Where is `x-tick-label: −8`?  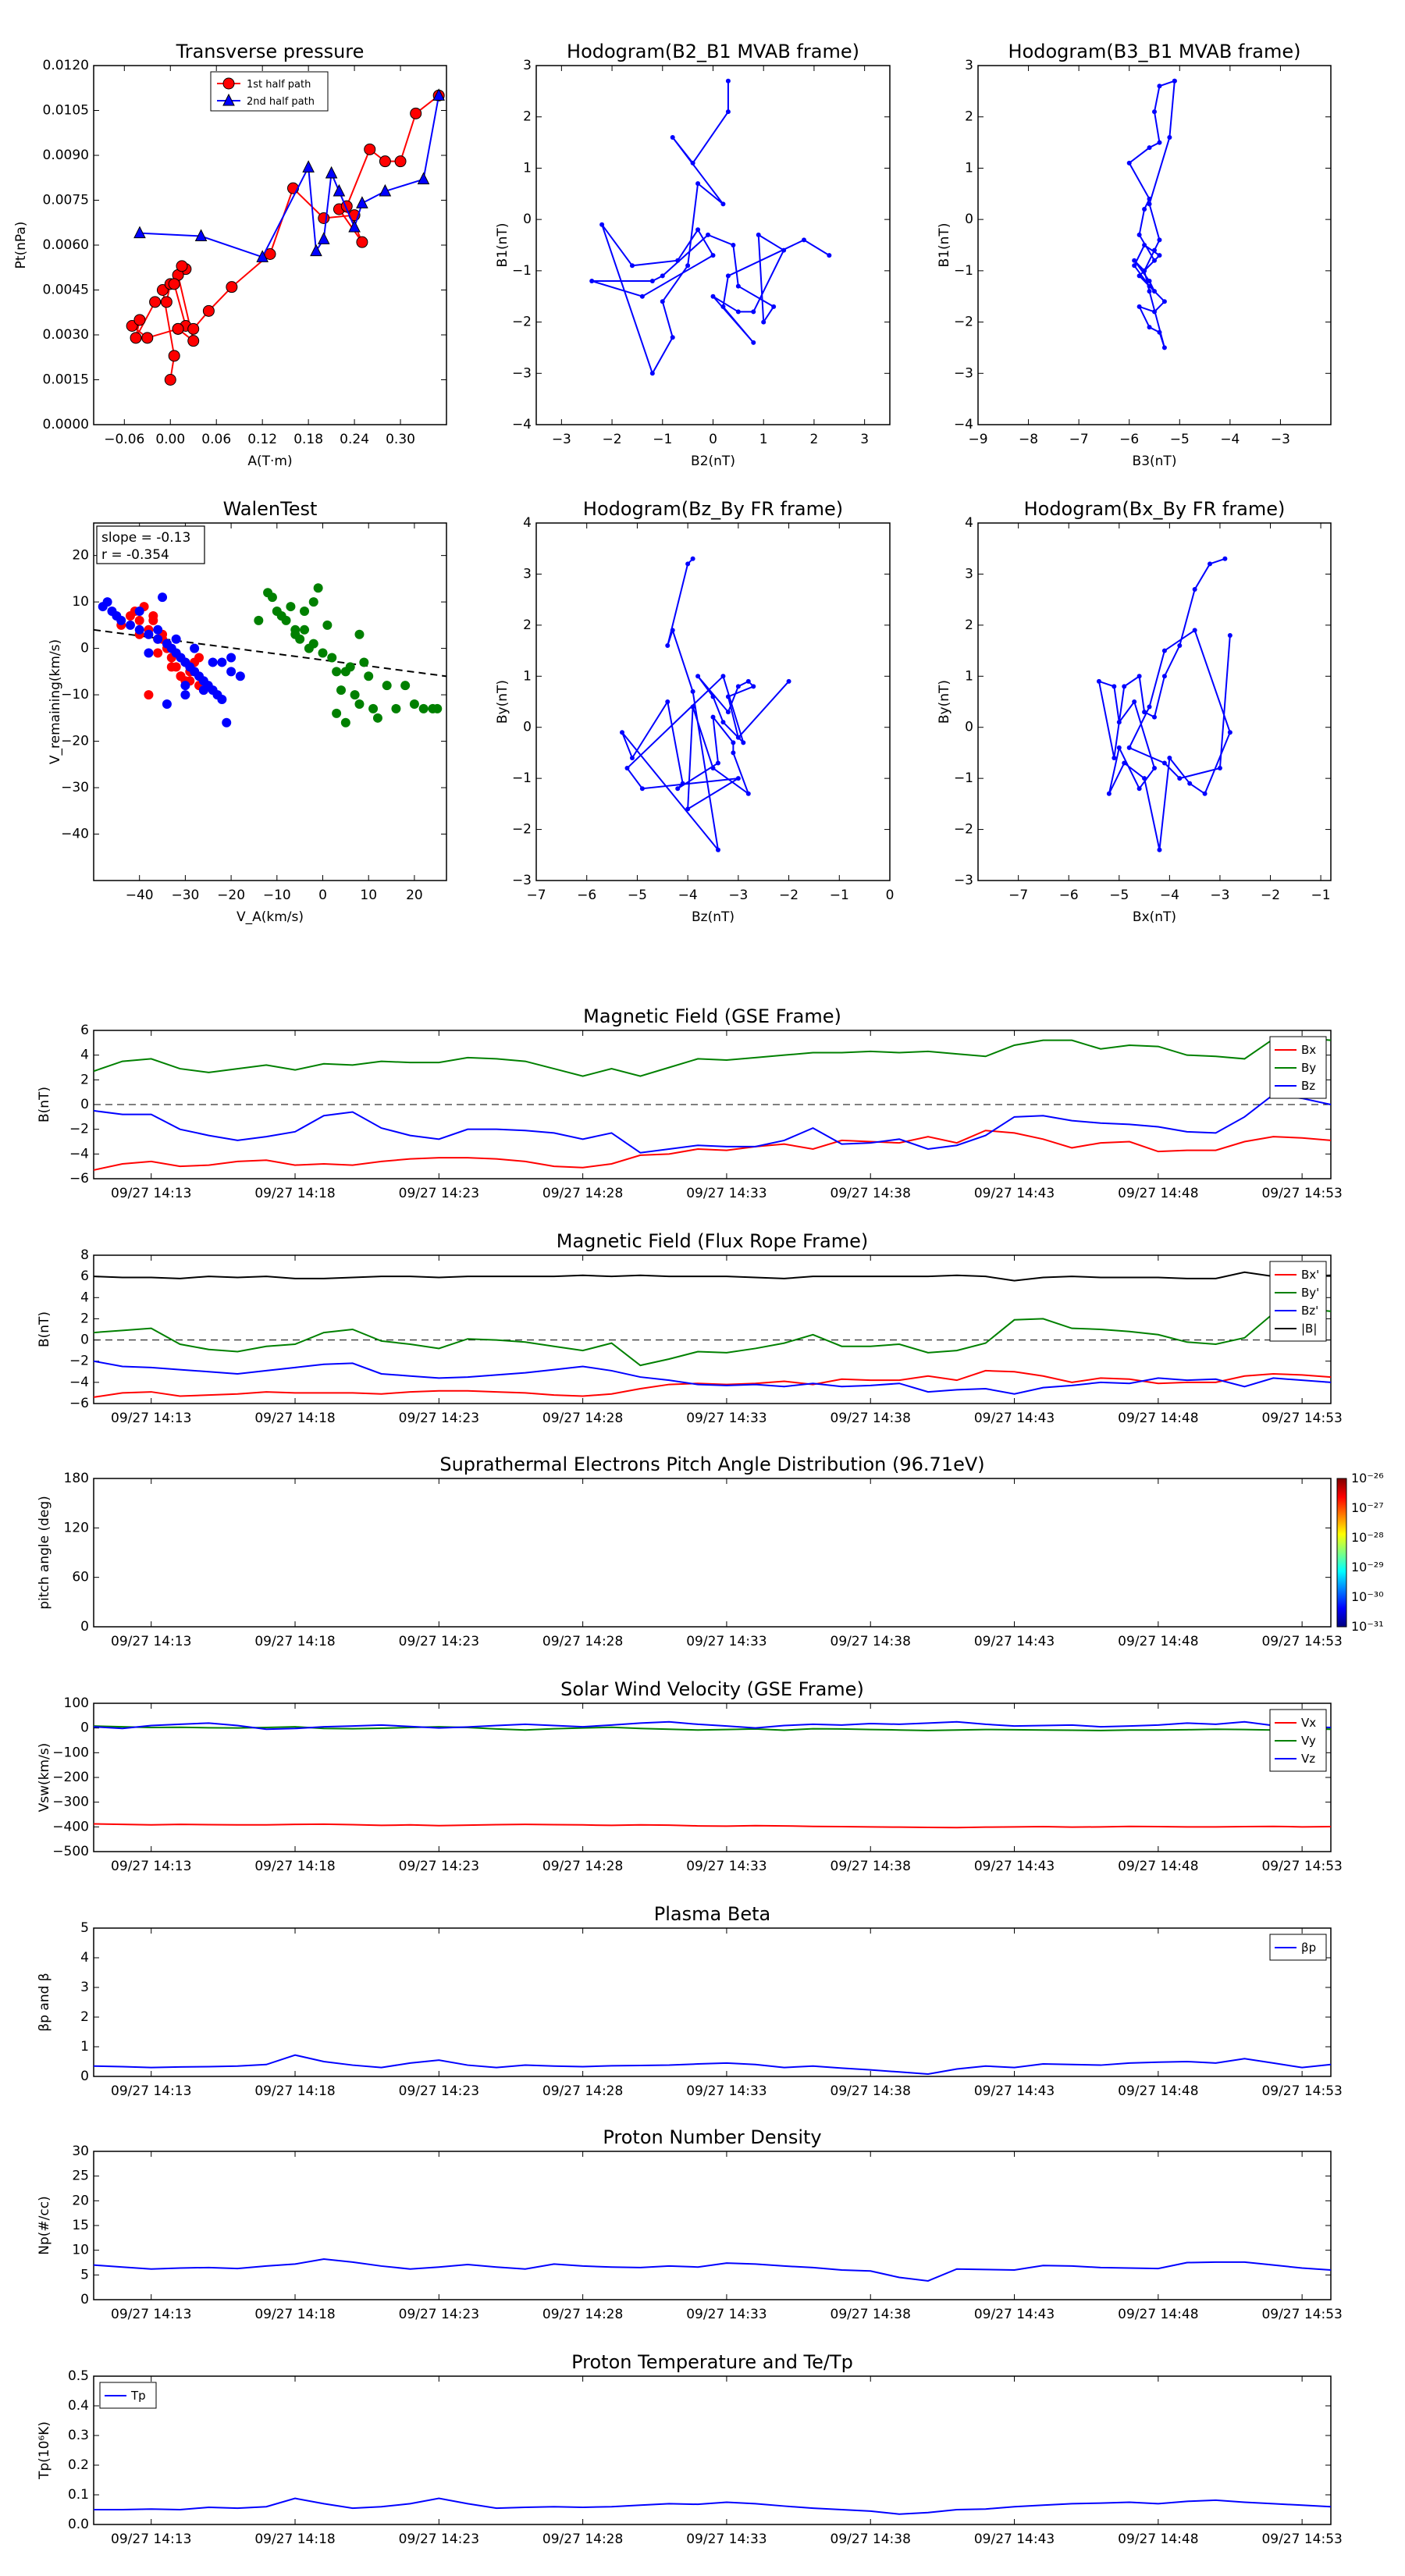 x-tick-label: −8 is located at coordinates (1028, 439).